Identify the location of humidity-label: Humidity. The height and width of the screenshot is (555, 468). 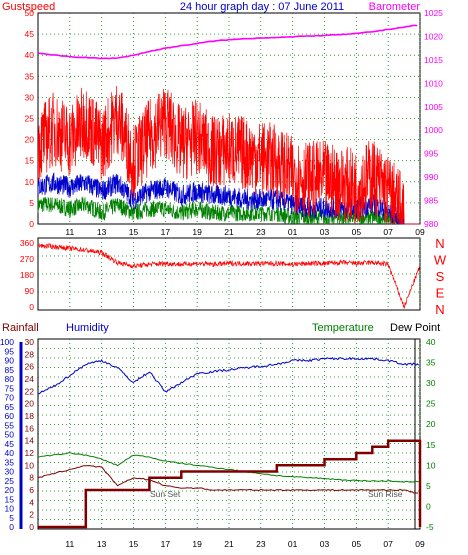
(87, 328).